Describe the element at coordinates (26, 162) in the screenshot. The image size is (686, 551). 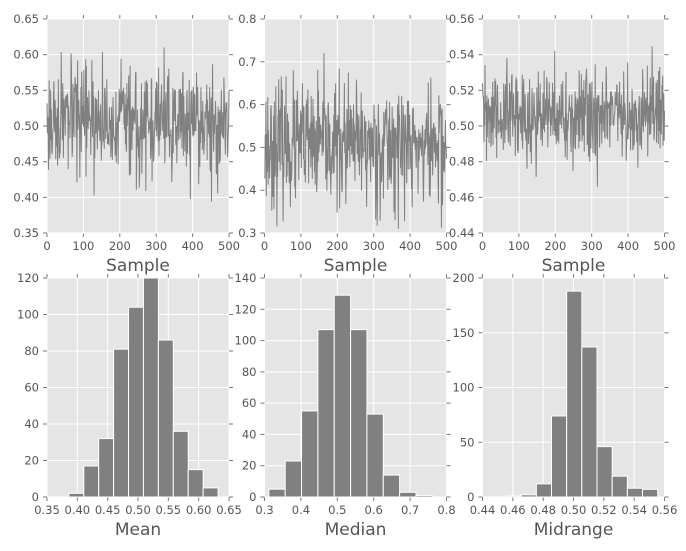
I see `y-tick-label: 0.45` at that location.